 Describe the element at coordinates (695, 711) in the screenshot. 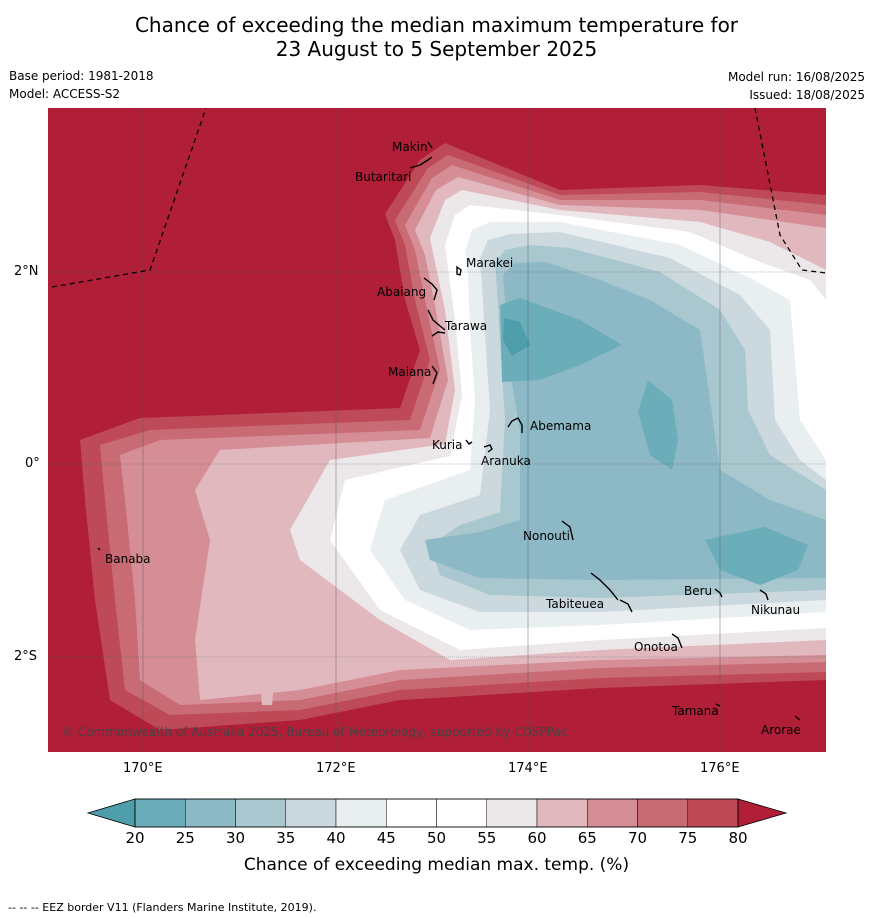

I see `label-tamana: Tamana` at that location.